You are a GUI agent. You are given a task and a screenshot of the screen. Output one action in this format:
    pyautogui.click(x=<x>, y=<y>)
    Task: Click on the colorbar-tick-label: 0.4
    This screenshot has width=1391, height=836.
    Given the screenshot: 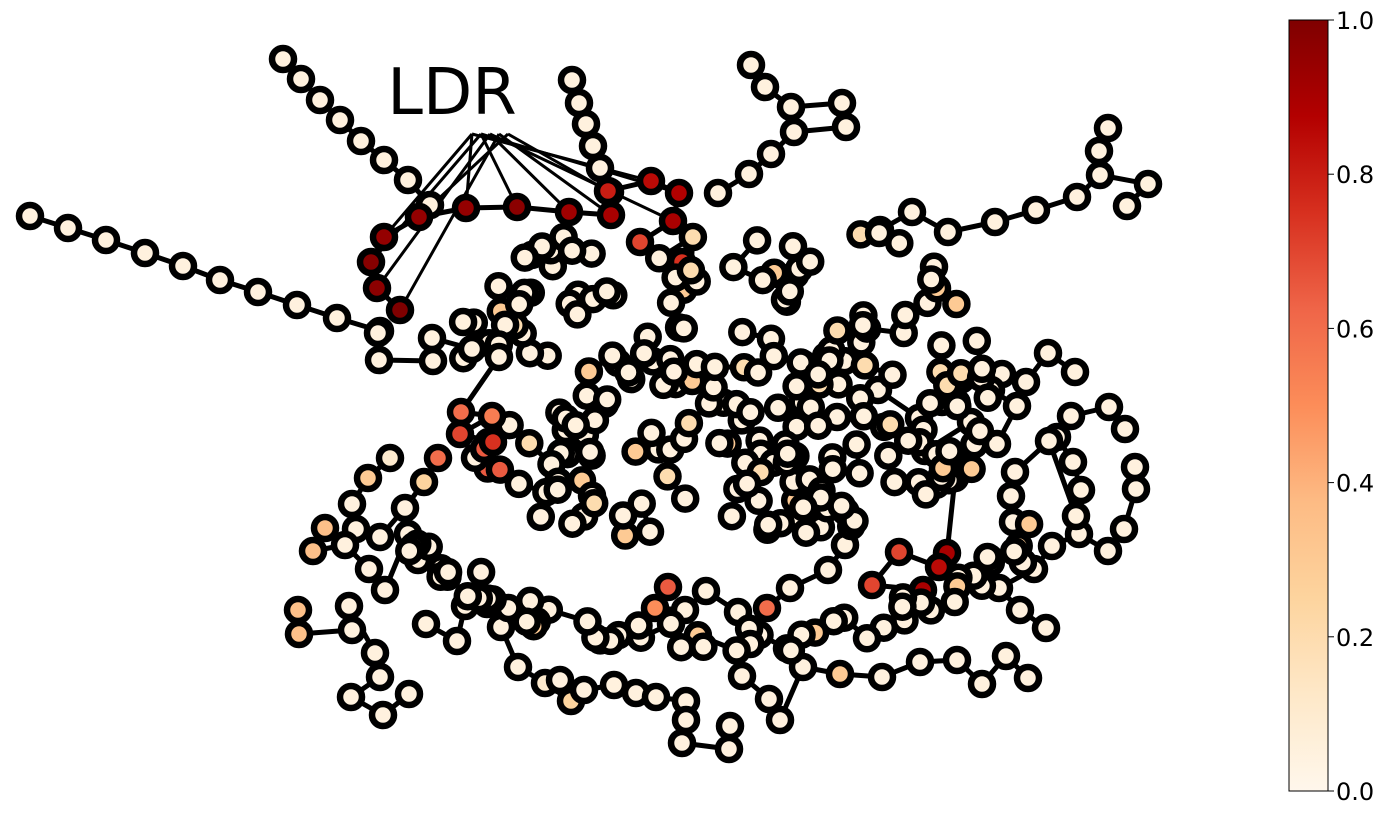 What is the action you would take?
    pyautogui.click(x=1355, y=484)
    